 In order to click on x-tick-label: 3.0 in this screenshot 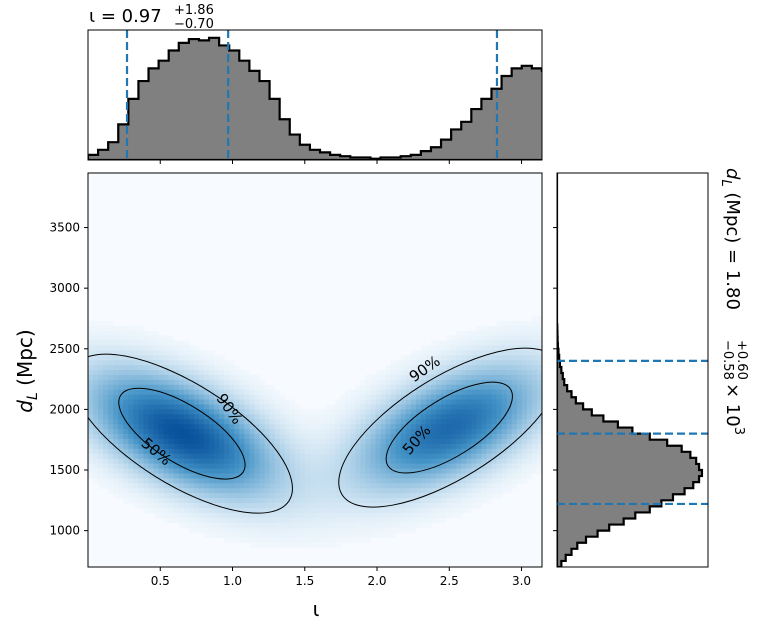, I will do `click(521, 581)`.